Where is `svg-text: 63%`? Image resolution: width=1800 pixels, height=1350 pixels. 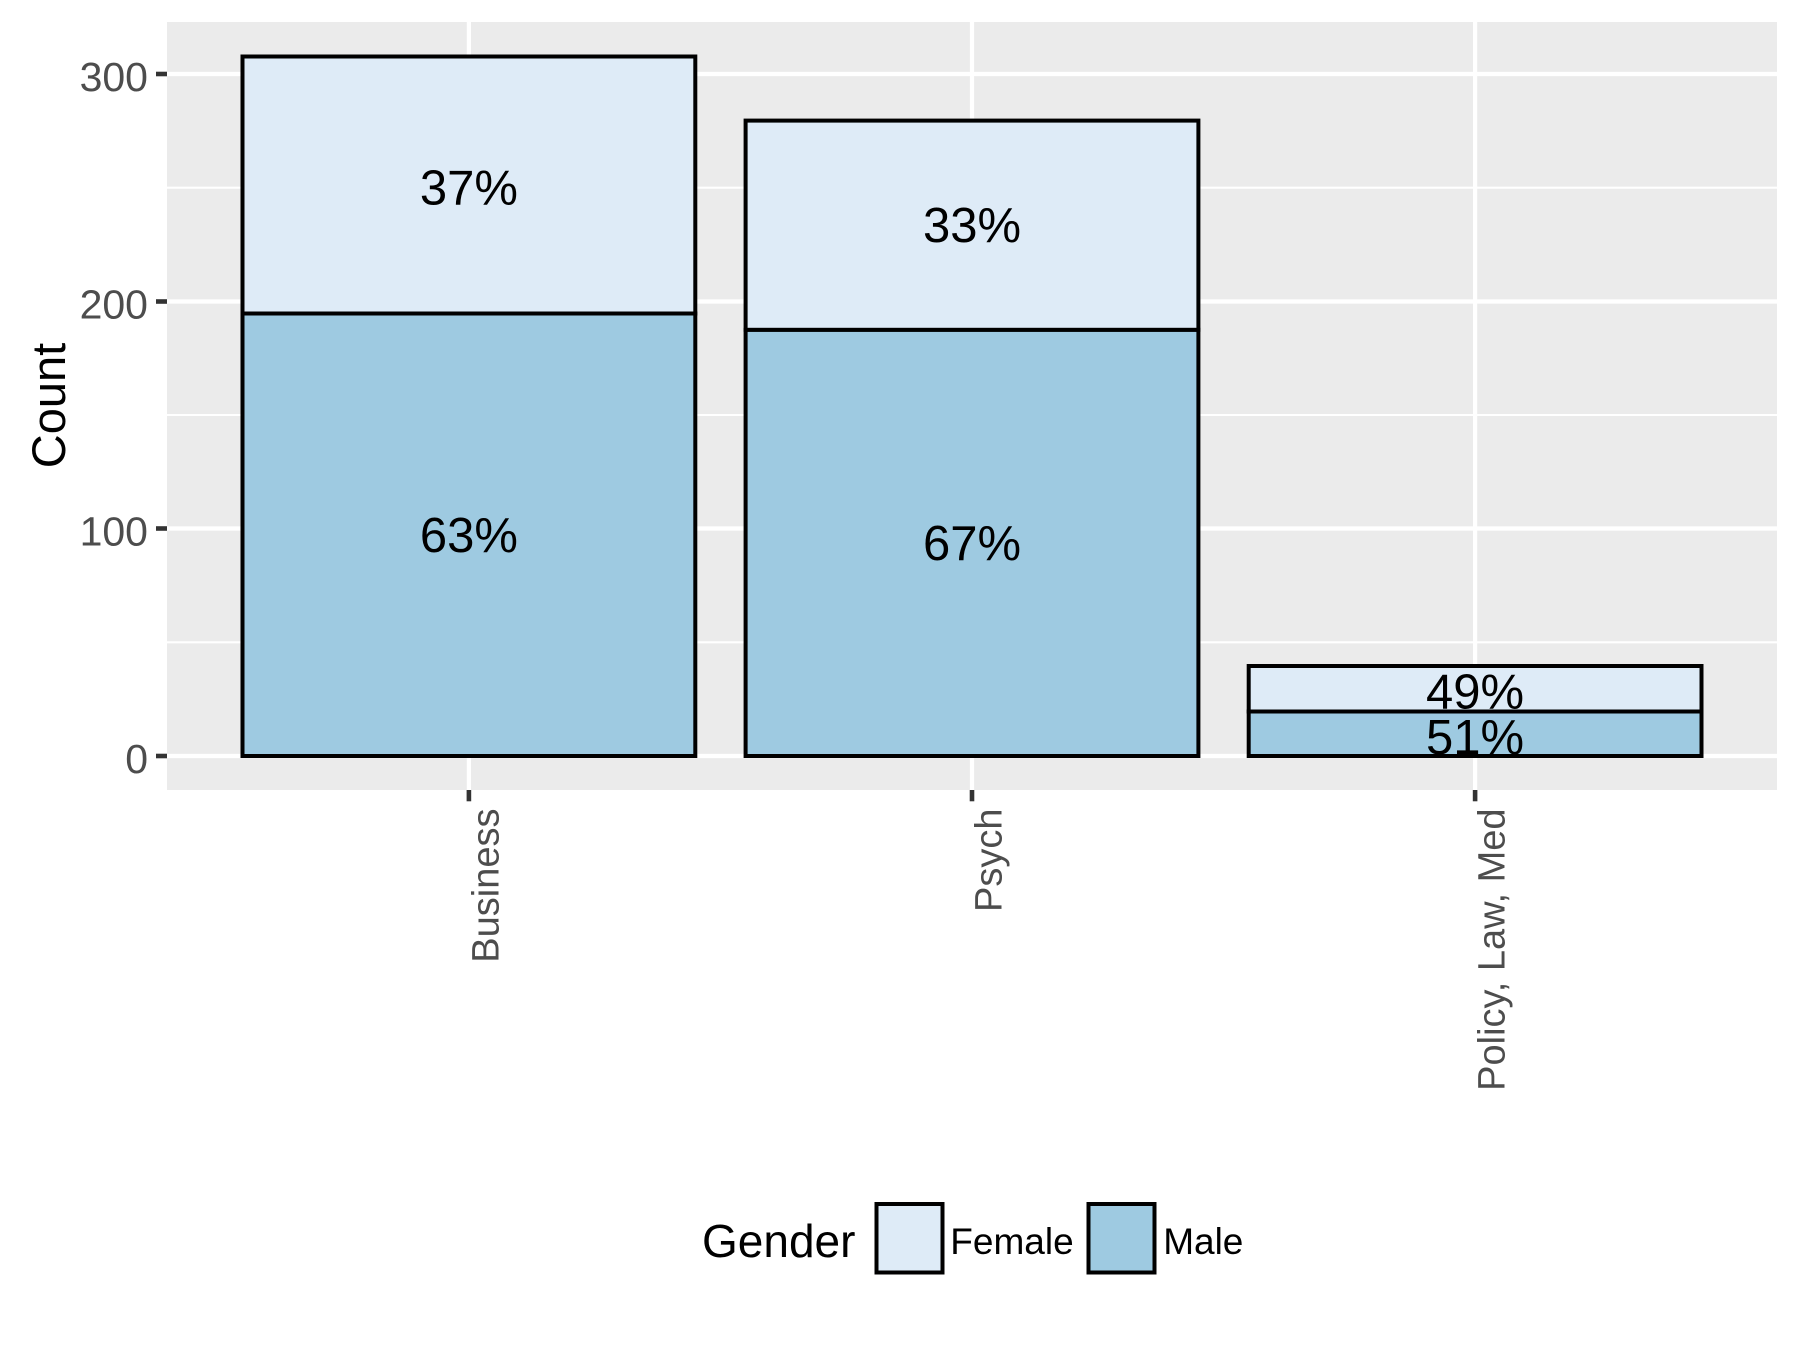 svg-text: 63% is located at coordinates (469, 536).